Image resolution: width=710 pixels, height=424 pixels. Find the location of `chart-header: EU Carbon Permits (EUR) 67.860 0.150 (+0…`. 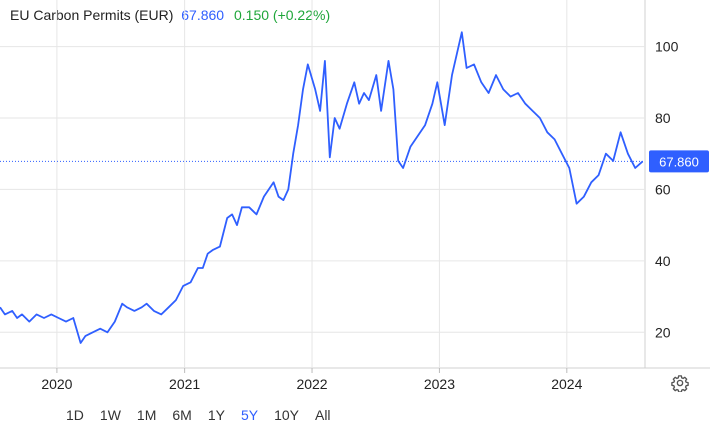

chart-header: EU Carbon Permits (EUR) 67.860 0.150 (+0… is located at coordinates (170, 15).